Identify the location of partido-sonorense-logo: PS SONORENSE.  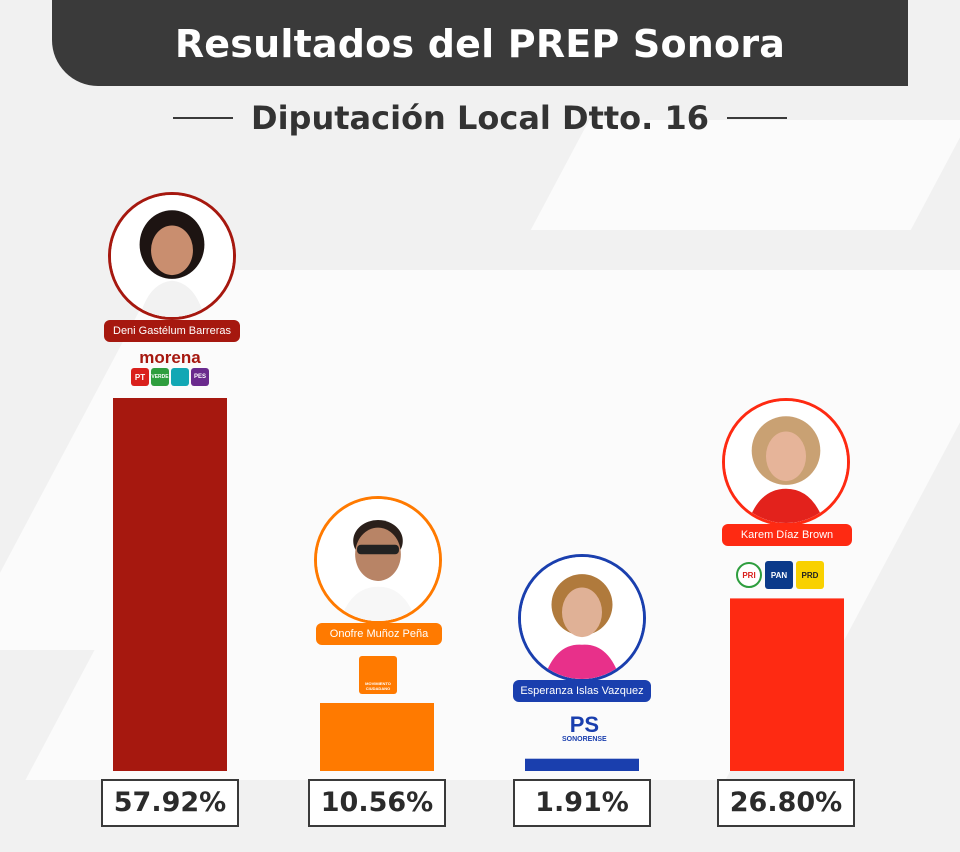
(584, 728).